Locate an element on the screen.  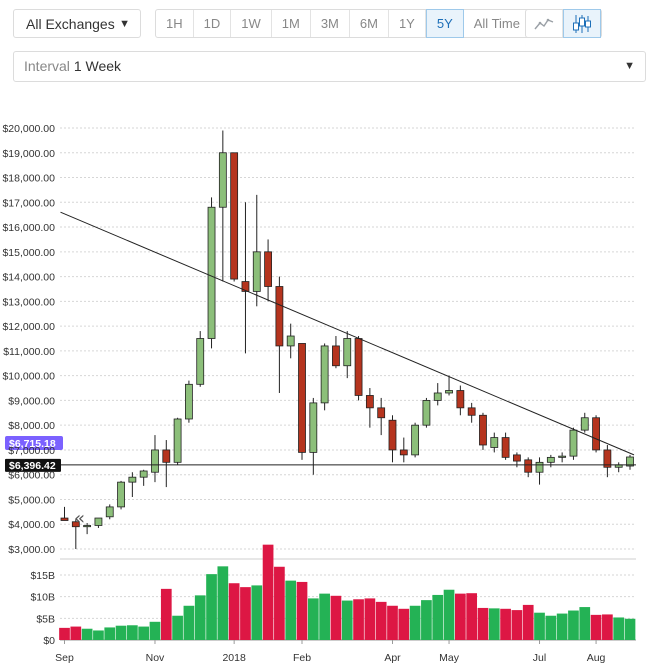
interval-select: Interval 1 Week ▼ is located at coordinates (329, 66).